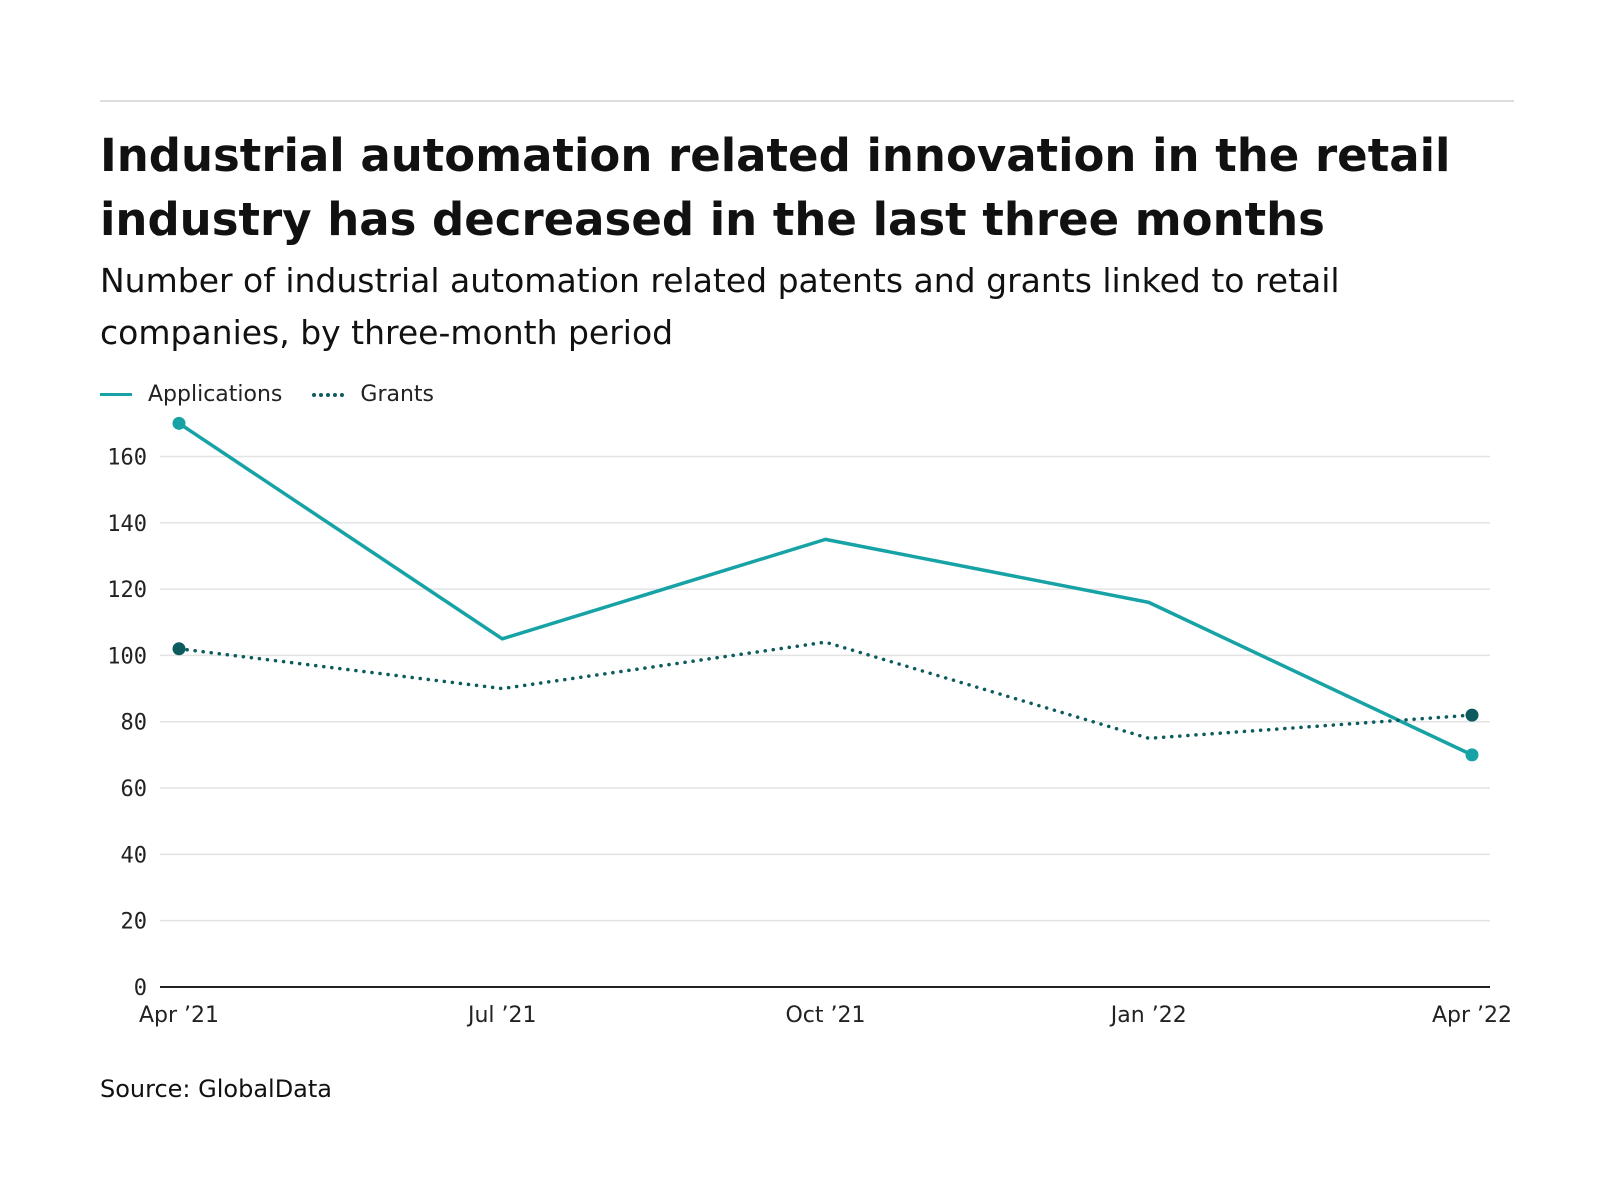 The image size is (1600, 1200). What do you see at coordinates (127, 590) in the screenshot?
I see `y-tick-label: 120` at bounding box center [127, 590].